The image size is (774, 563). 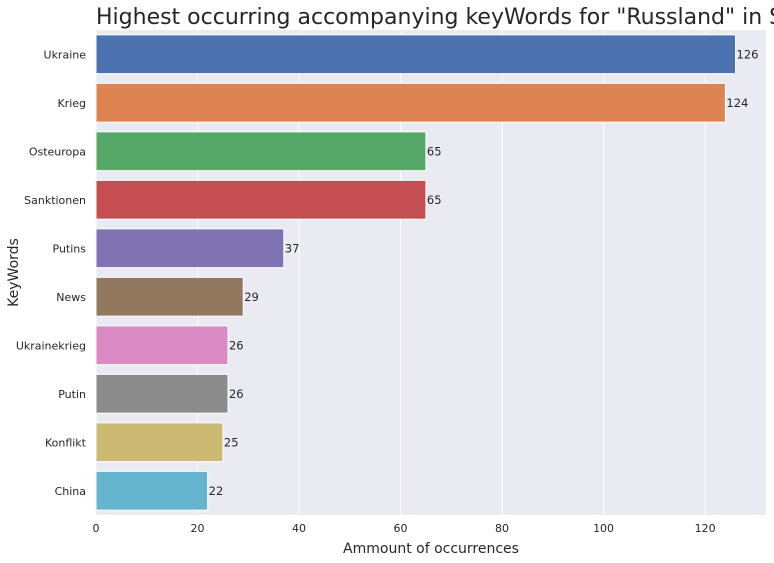 What do you see at coordinates (216, 491) in the screenshot?
I see `bar-value-label: 22` at bounding box center [216, 491].